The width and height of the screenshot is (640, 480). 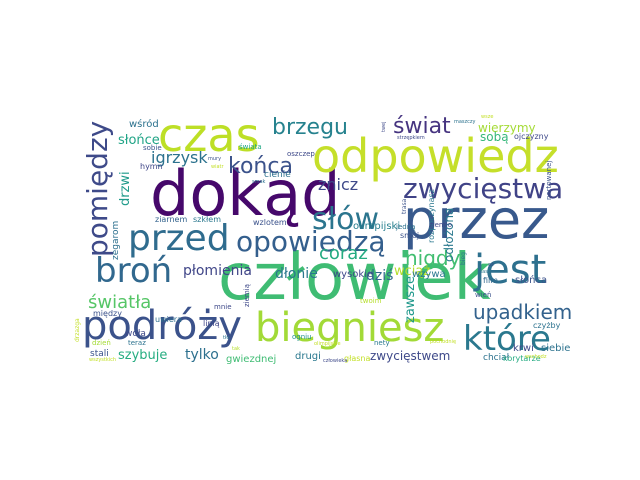 I want to click on word-cienie: cienie, so click(x=277, y=175).